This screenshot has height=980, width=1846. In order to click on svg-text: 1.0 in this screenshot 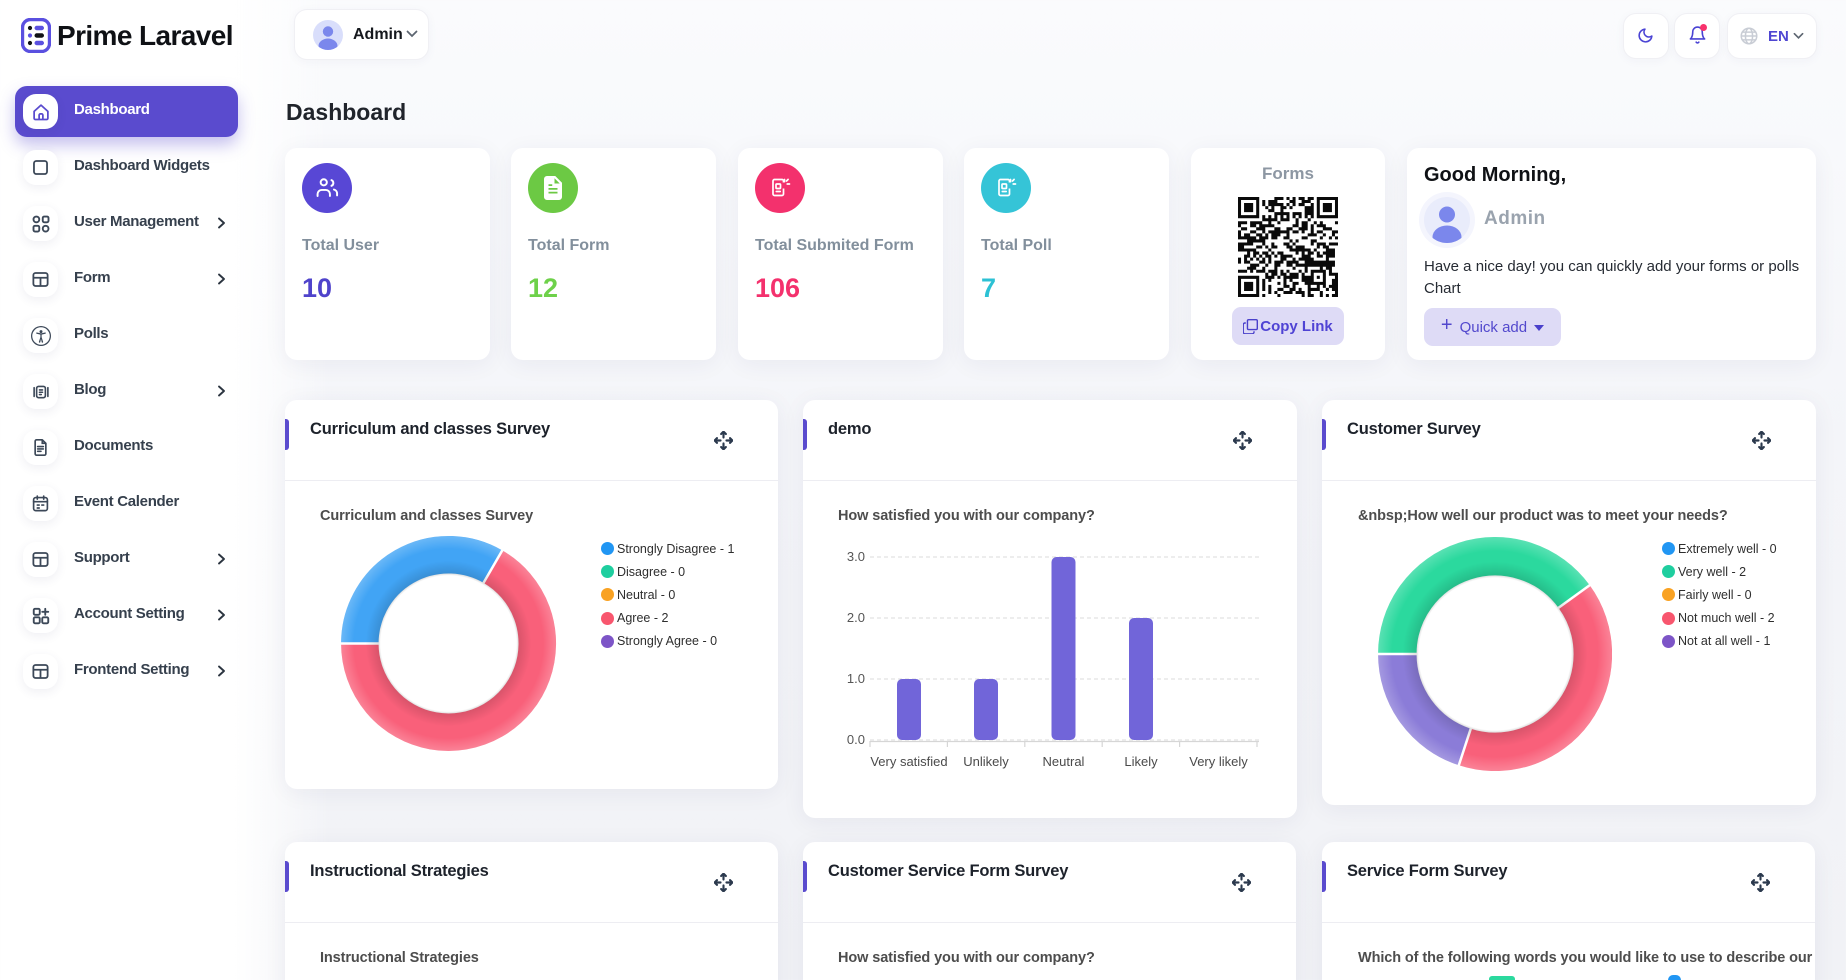, I will do `click(856, 678)`.